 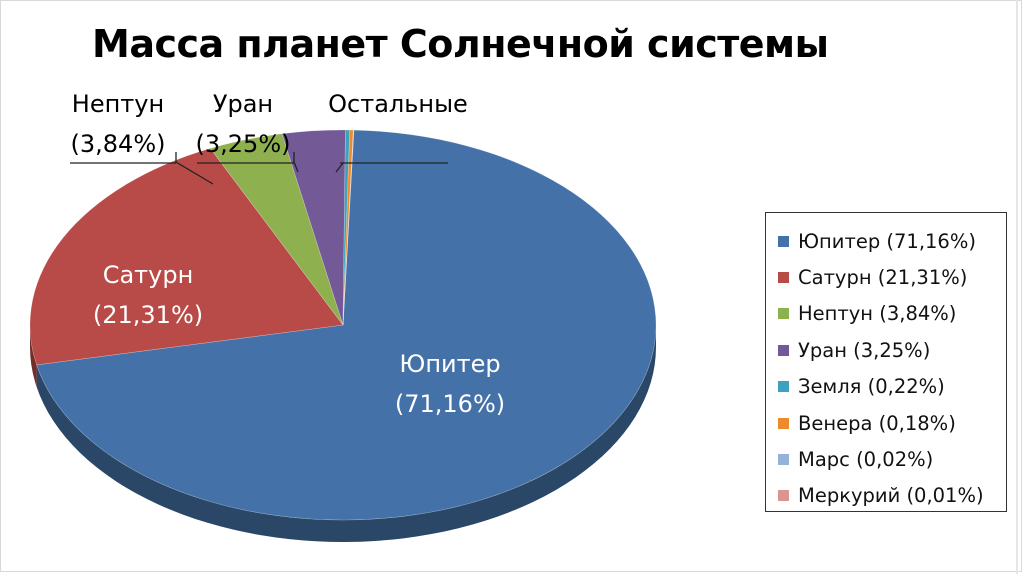 What do you see at coordinates (148, 275) in the screenshot?
I see `slice-label-name: Сатурн` at bounding box center [148, 275].